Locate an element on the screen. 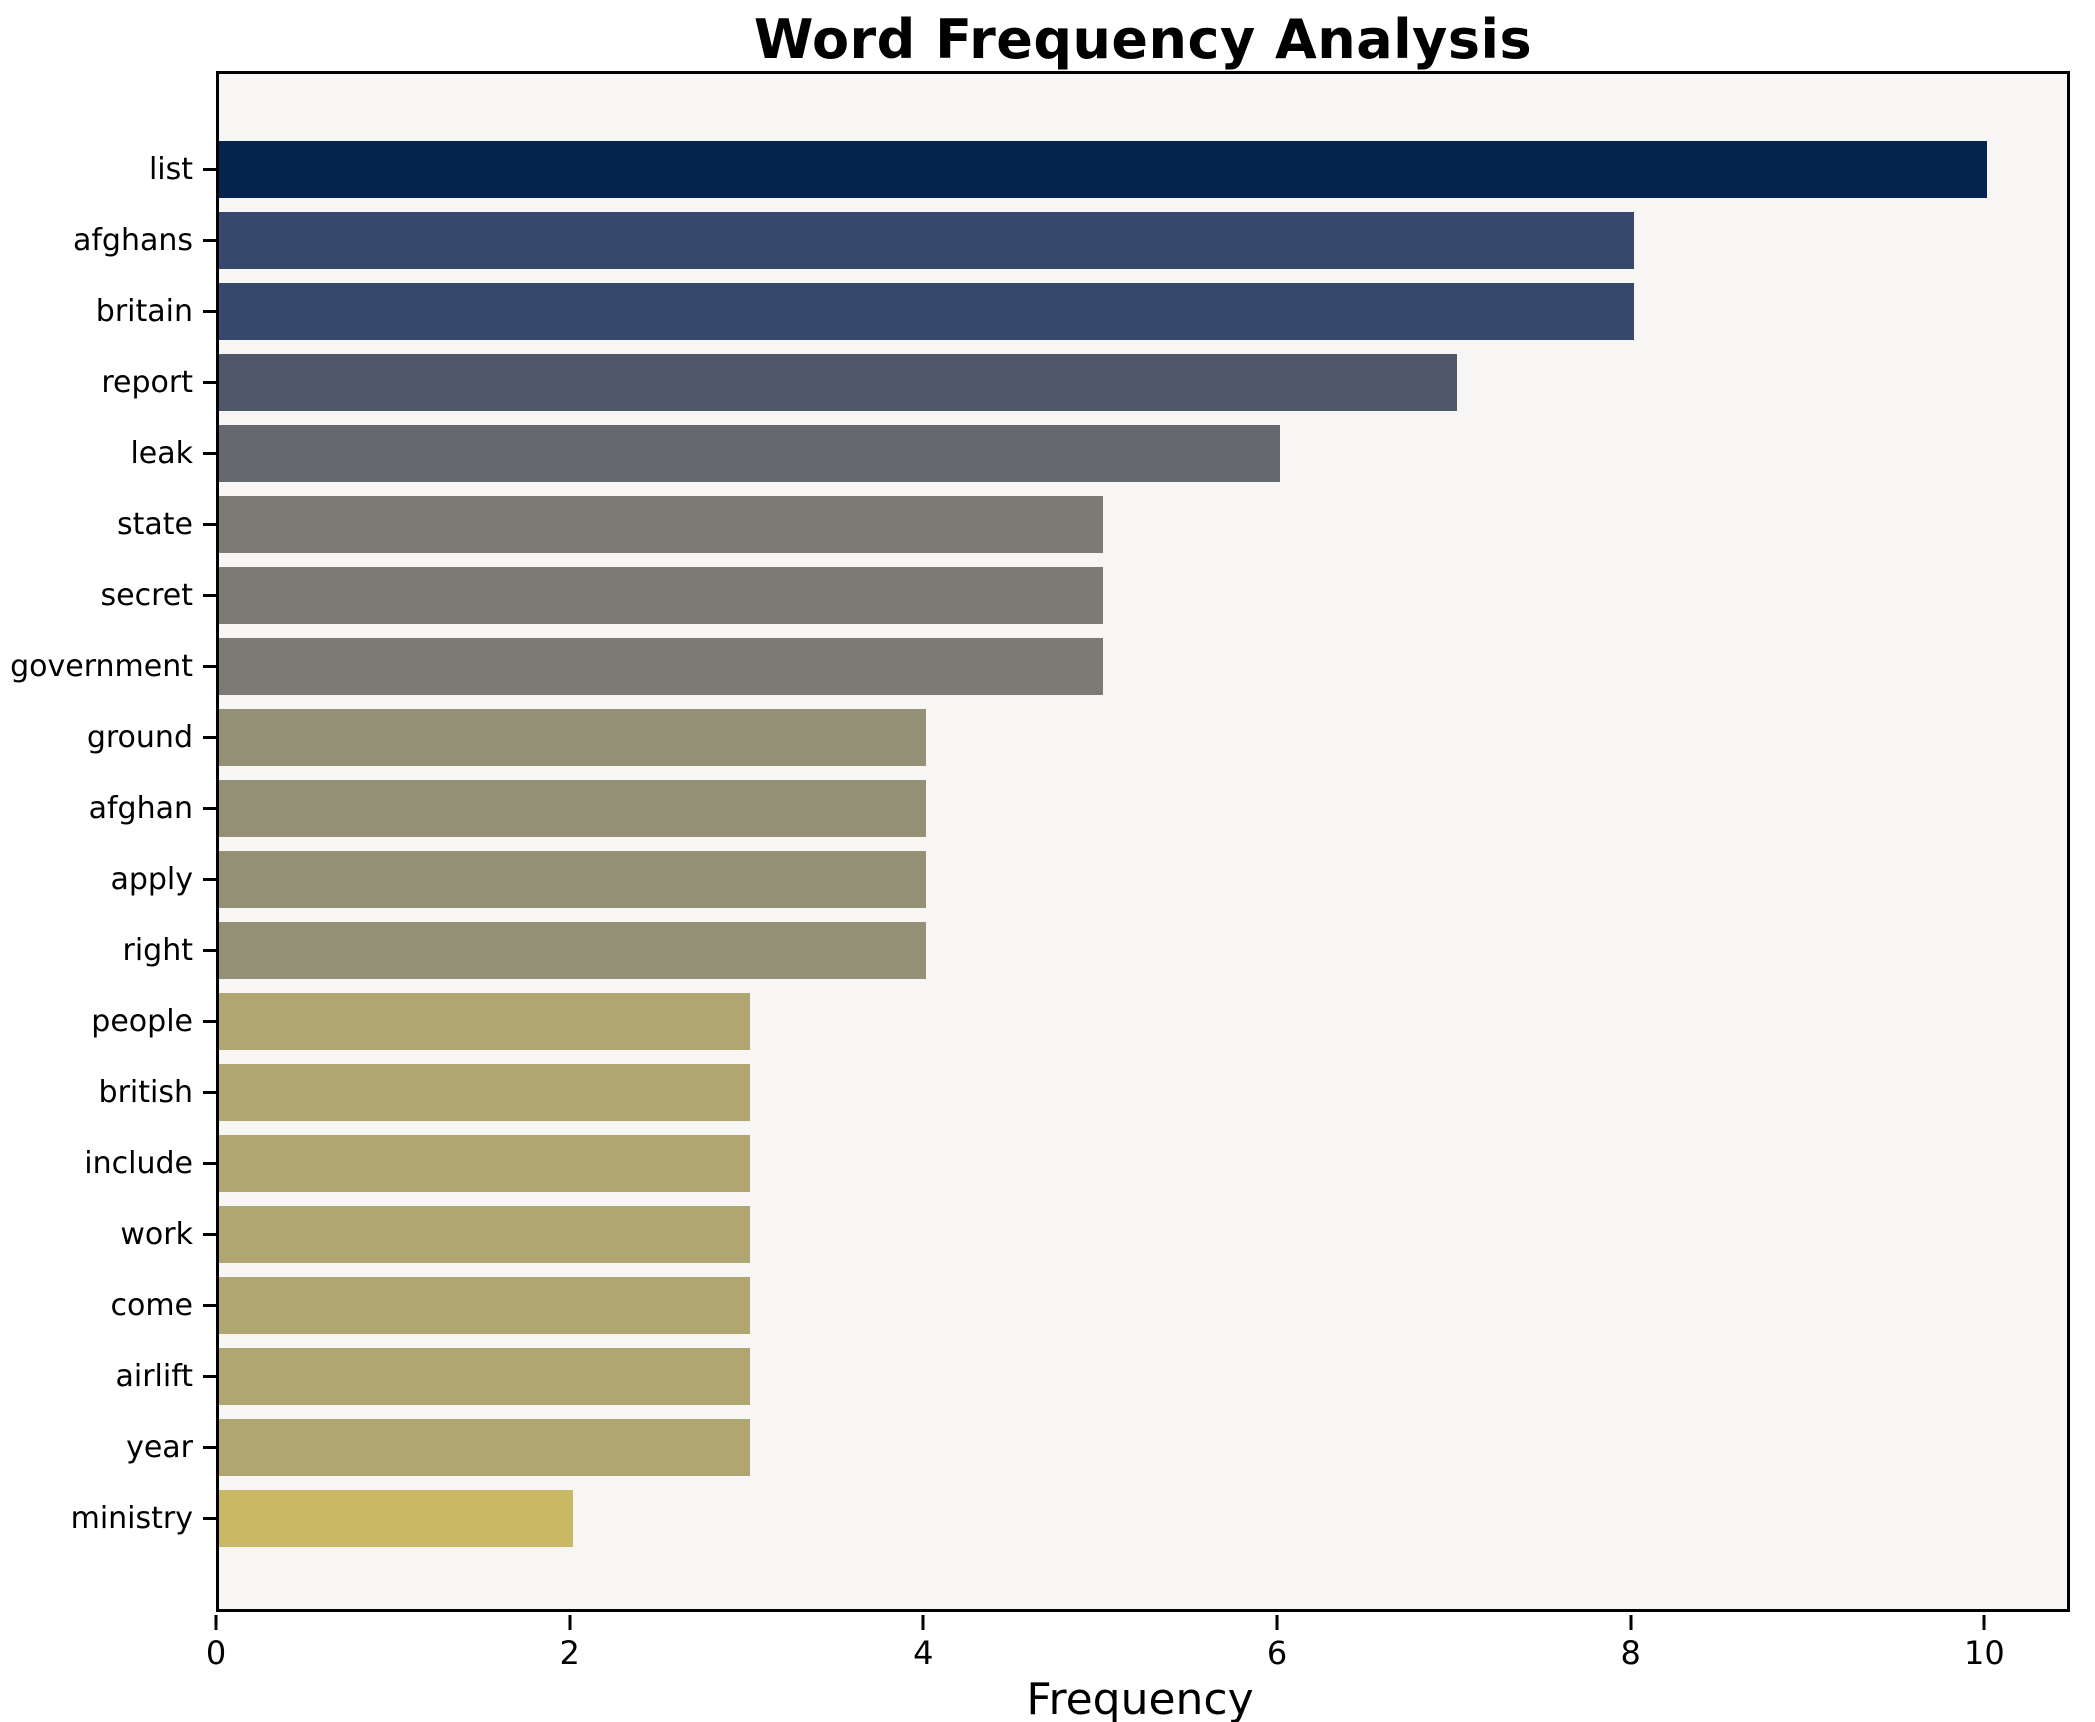  bar-row: government is located at coordinates (1038, 666).